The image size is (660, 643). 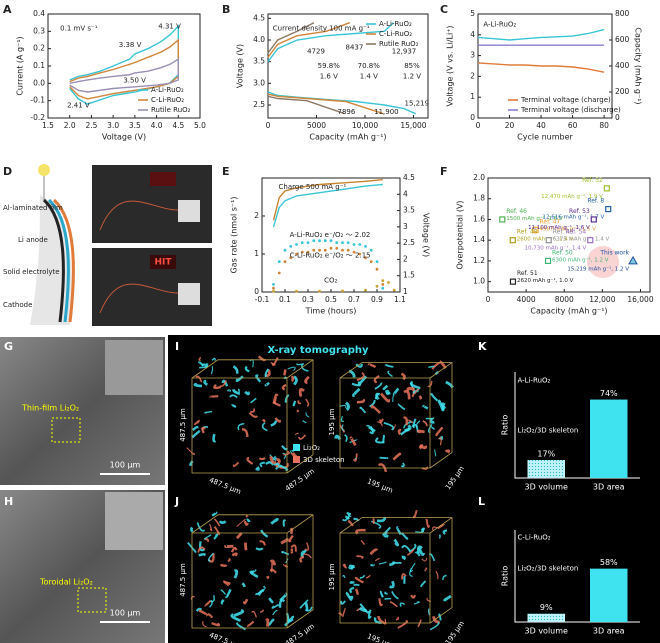 What do you see at coordinates (365, 125) in the screenshot?
I see `x-tick-label: 10,000` at bounding box center [365, 125].